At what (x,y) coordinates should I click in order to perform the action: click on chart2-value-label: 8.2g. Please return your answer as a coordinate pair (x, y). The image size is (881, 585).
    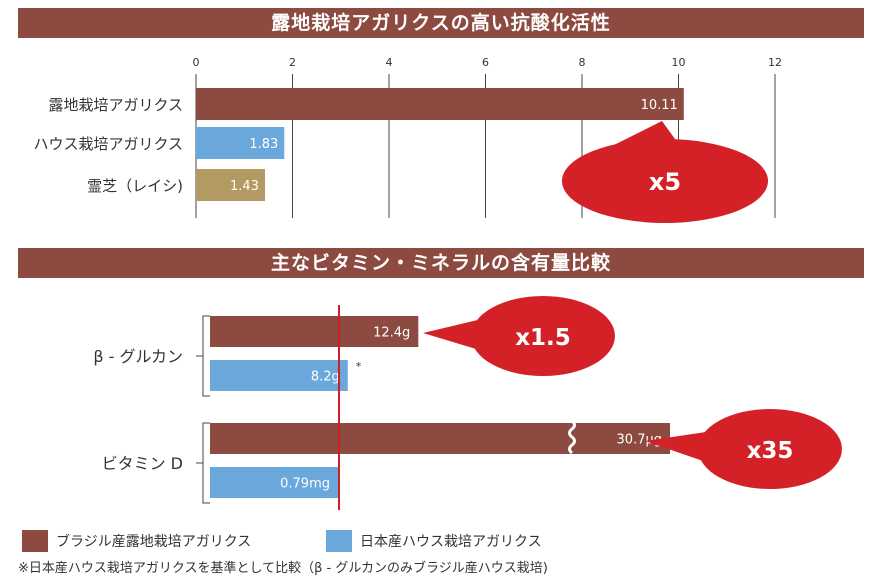
    Looking at the image, I should click on (325, 377).